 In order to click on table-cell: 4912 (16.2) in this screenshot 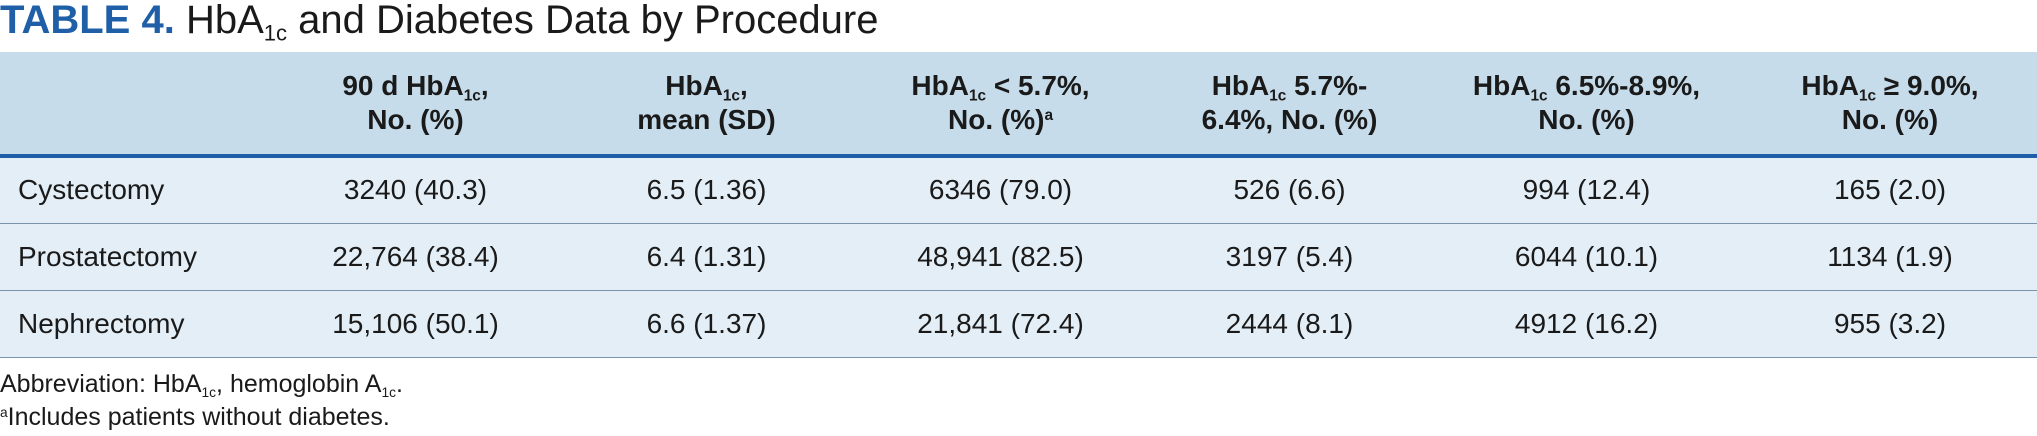, I will do `click(1586, 323)`.